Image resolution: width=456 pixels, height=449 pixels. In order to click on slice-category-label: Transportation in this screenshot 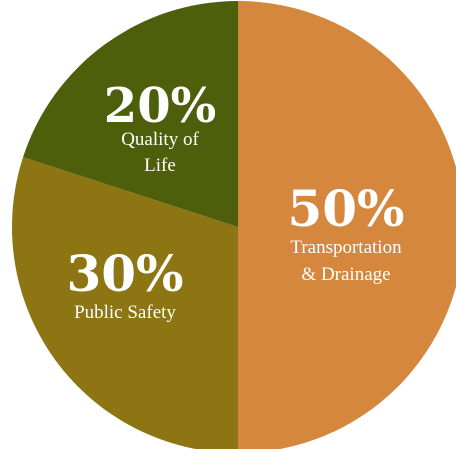, I will do `click(346, 247)`.